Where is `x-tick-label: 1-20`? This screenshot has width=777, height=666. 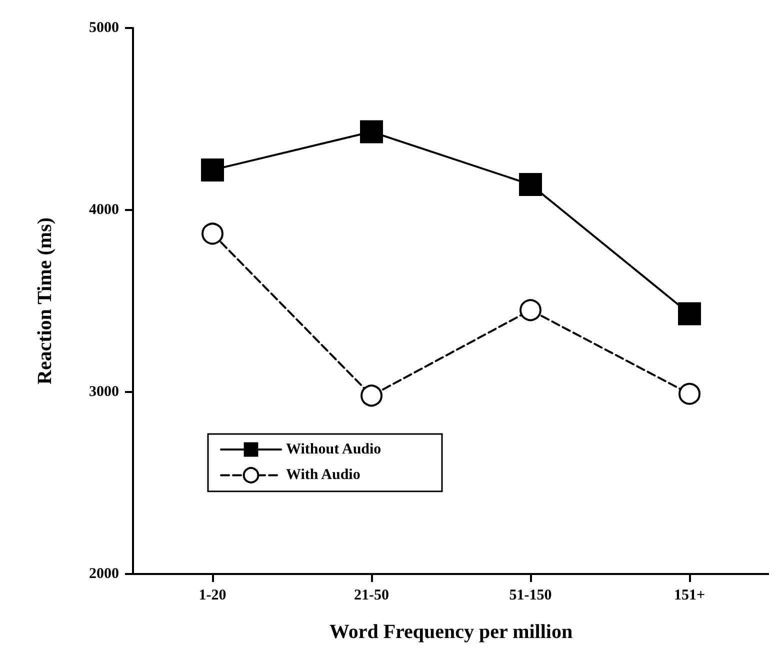 x-tick-label: 1-20 is located at coordinates (212, 596).